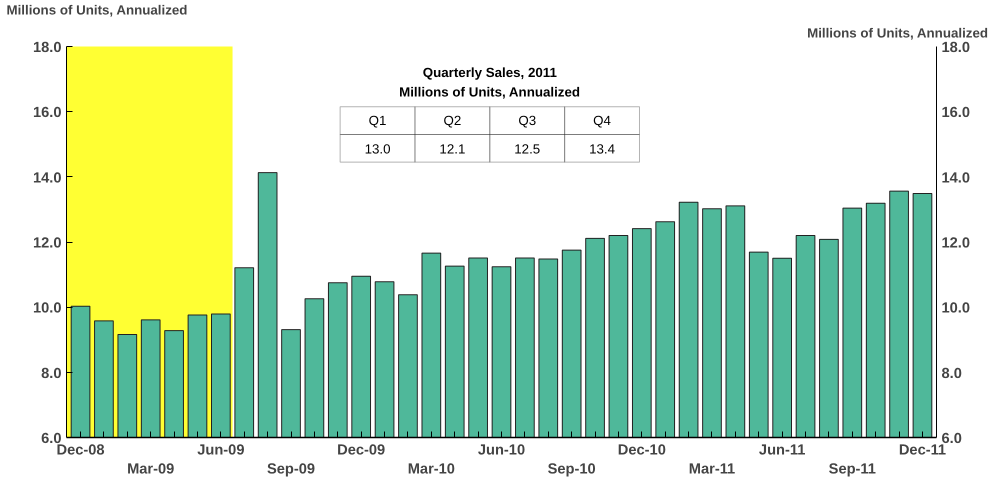 Image resolution: width=994 pixels, height=501 pixels. I want to click on x-tick-label: Jun-11, so click(782, 450).